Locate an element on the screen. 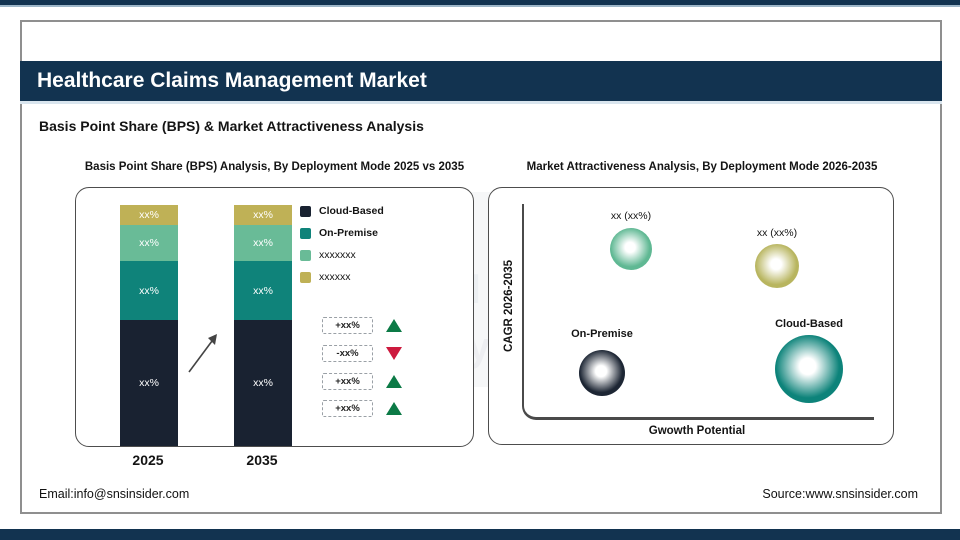 This screenshot has height=540, width=960. bubble-label-on-premise: On-Premise is located at coordinates (602, 334).